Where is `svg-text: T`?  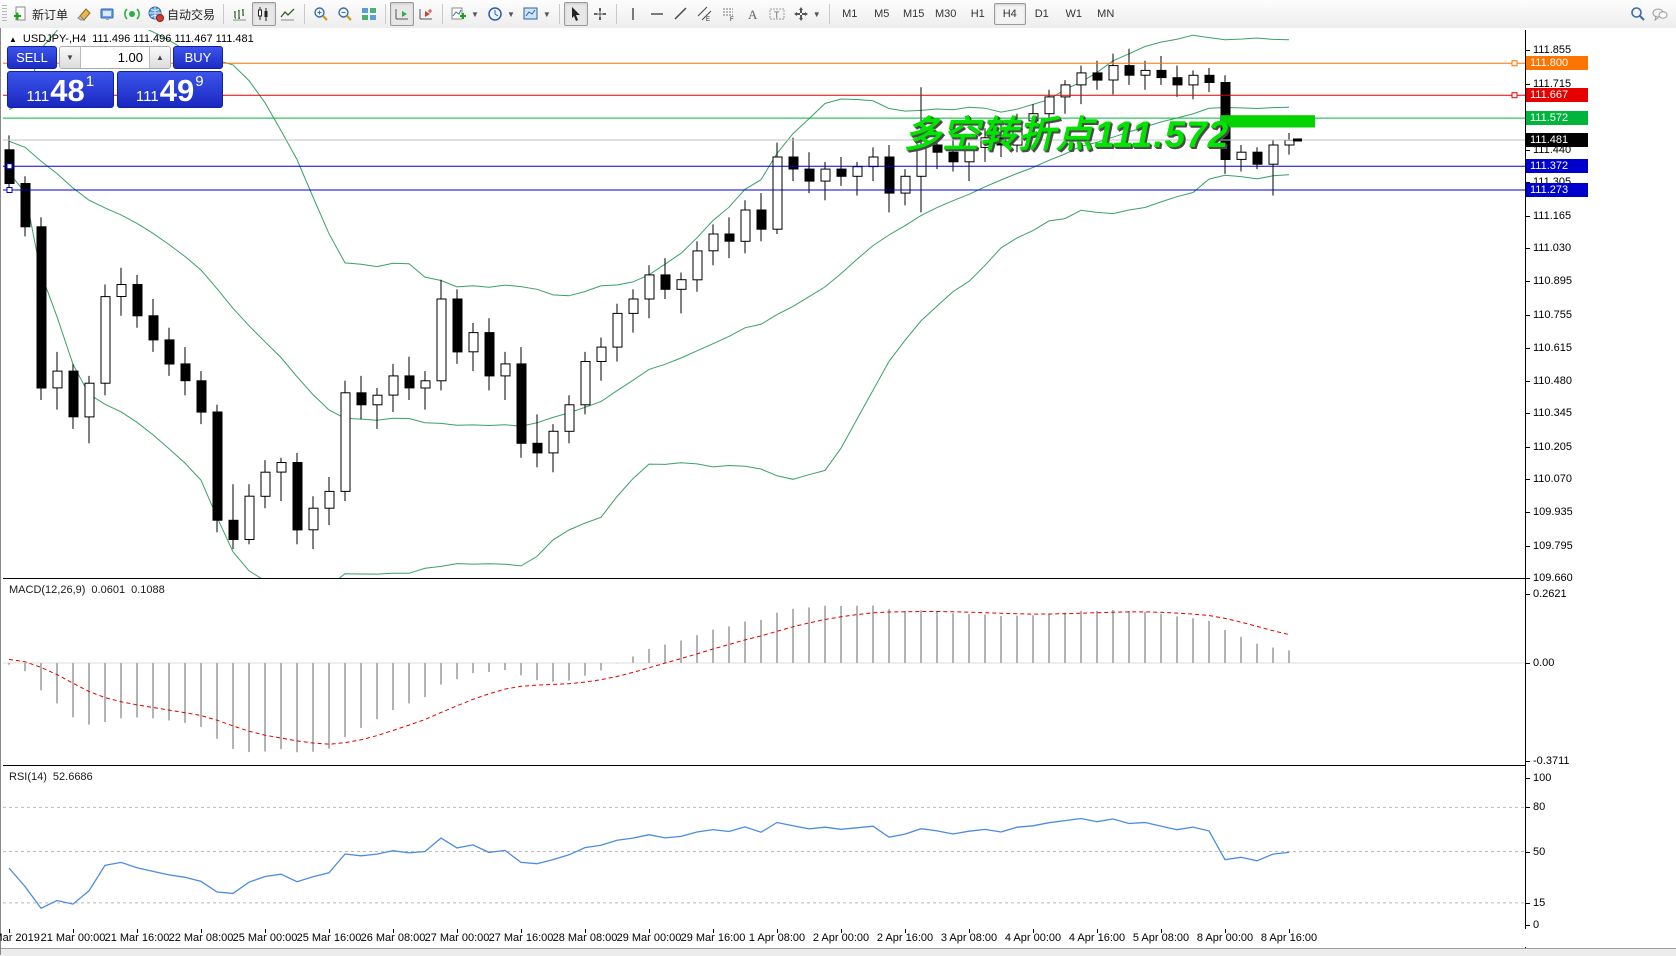
svg-text: T is located at coordinates (777, 15).